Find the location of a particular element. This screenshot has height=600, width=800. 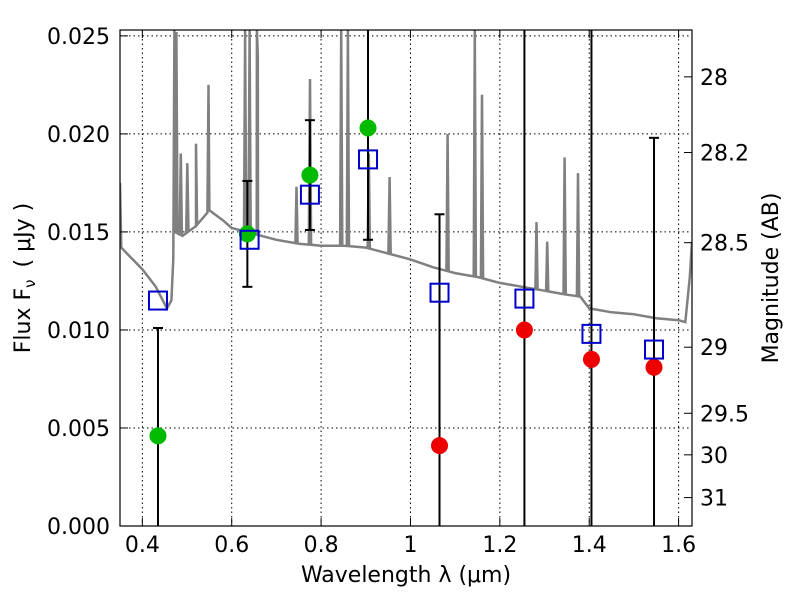

x-tick-label: 1.4 is located at coordinates (589, 545).